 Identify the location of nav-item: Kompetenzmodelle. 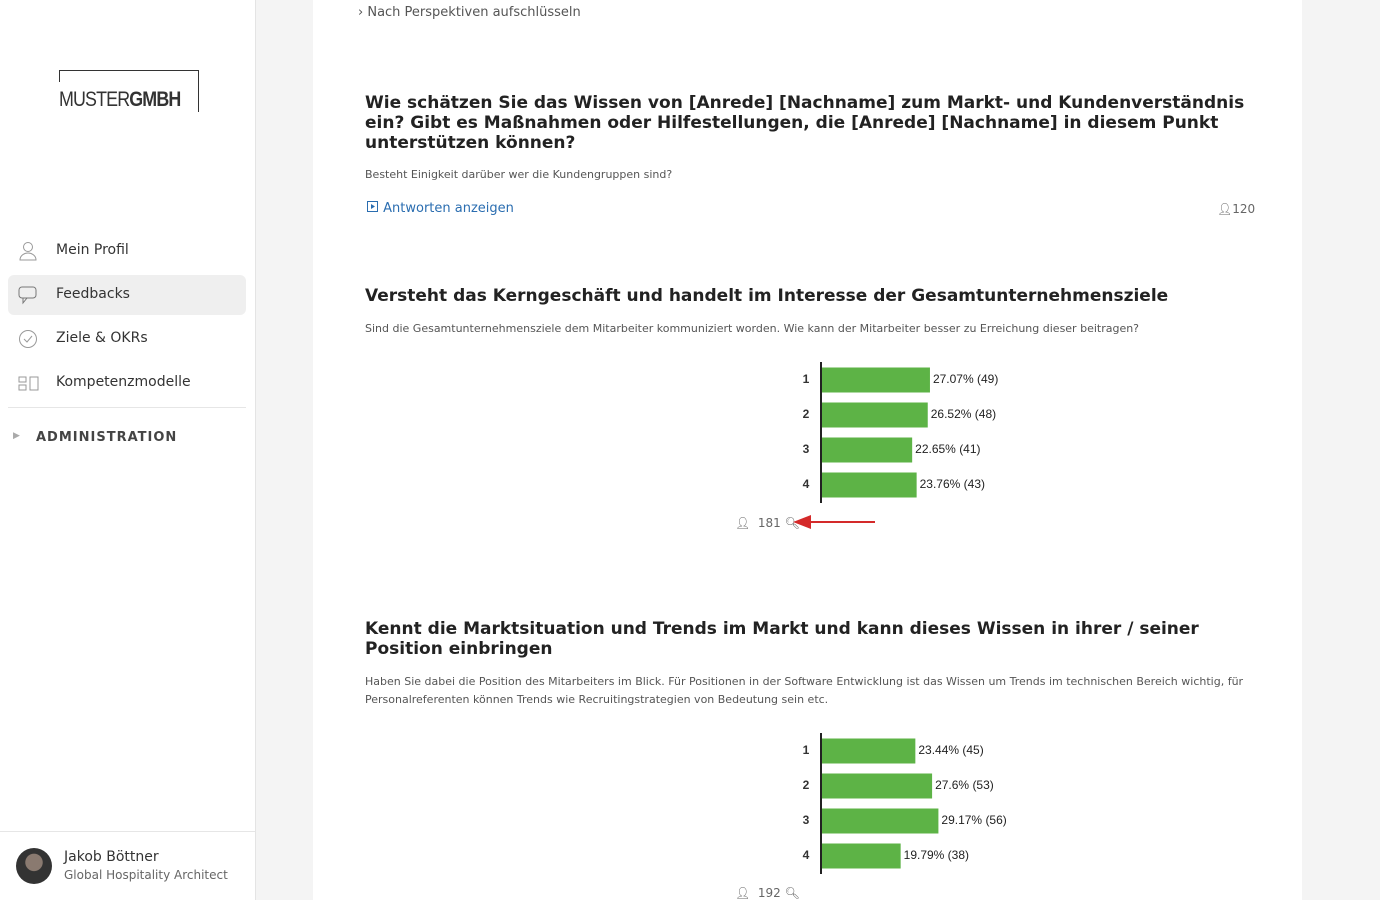
(127, 383).